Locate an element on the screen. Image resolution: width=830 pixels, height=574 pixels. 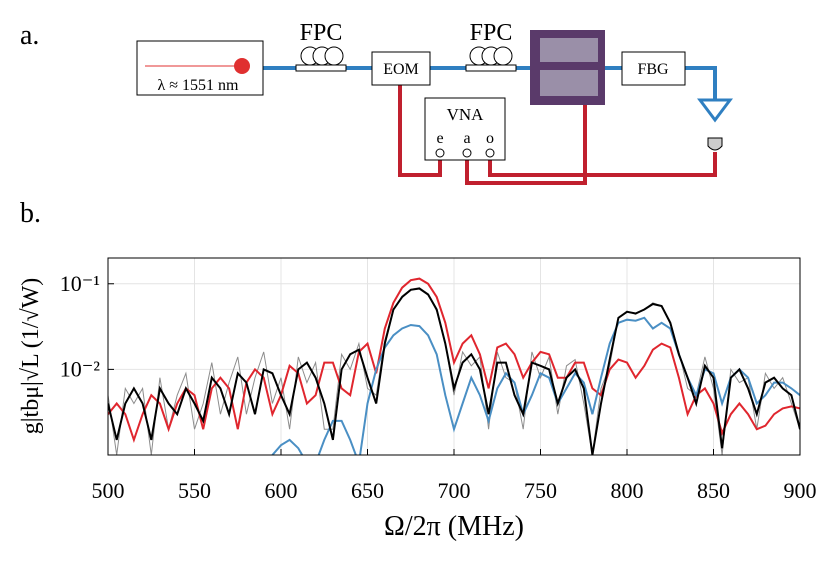
vna-label: VNA is located at coordinates (466, 114).